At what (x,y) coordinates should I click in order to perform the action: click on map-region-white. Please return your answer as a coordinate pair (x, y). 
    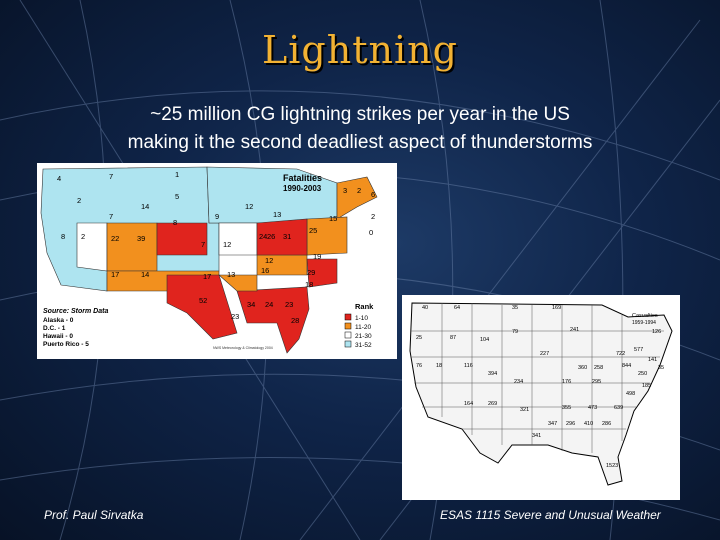
    Looking at the image, I should click on (92, 247).